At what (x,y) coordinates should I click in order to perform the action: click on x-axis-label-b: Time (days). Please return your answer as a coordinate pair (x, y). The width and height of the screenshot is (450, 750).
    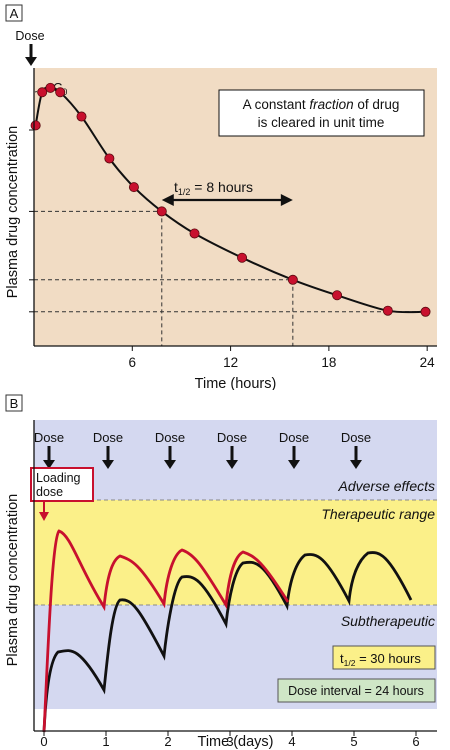
    Looking at the image, I should click on (236, 742).